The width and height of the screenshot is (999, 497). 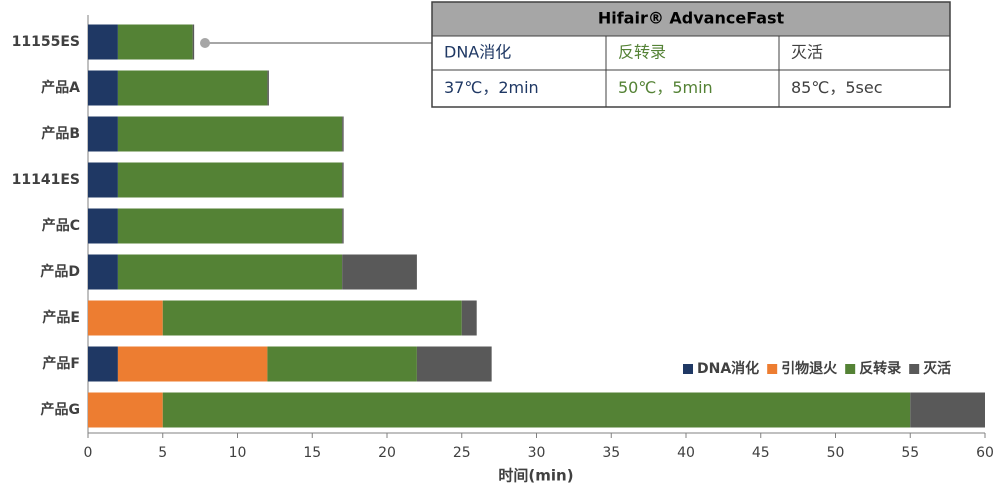 What do you see at coordinates (205, 43) in the screenshot?
I see `connector-dot` at bounding box center [205, 43].